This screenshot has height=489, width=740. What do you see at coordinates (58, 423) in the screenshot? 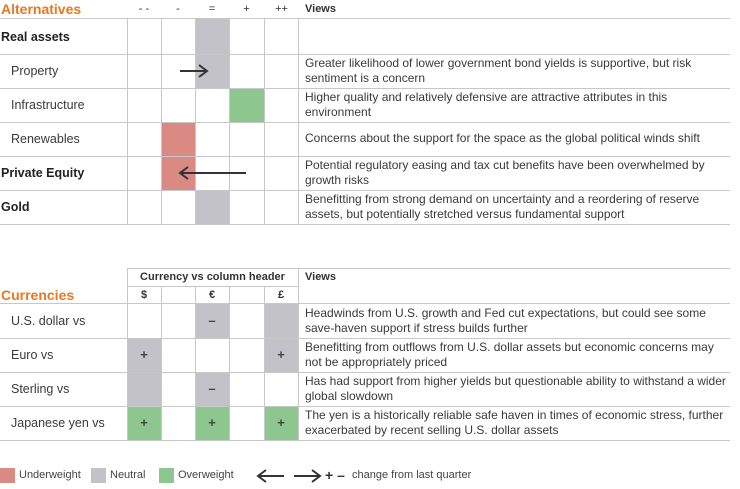
I see `row-label-japanese-yen: Japanese yen vs` at bounding box center [58, 423].